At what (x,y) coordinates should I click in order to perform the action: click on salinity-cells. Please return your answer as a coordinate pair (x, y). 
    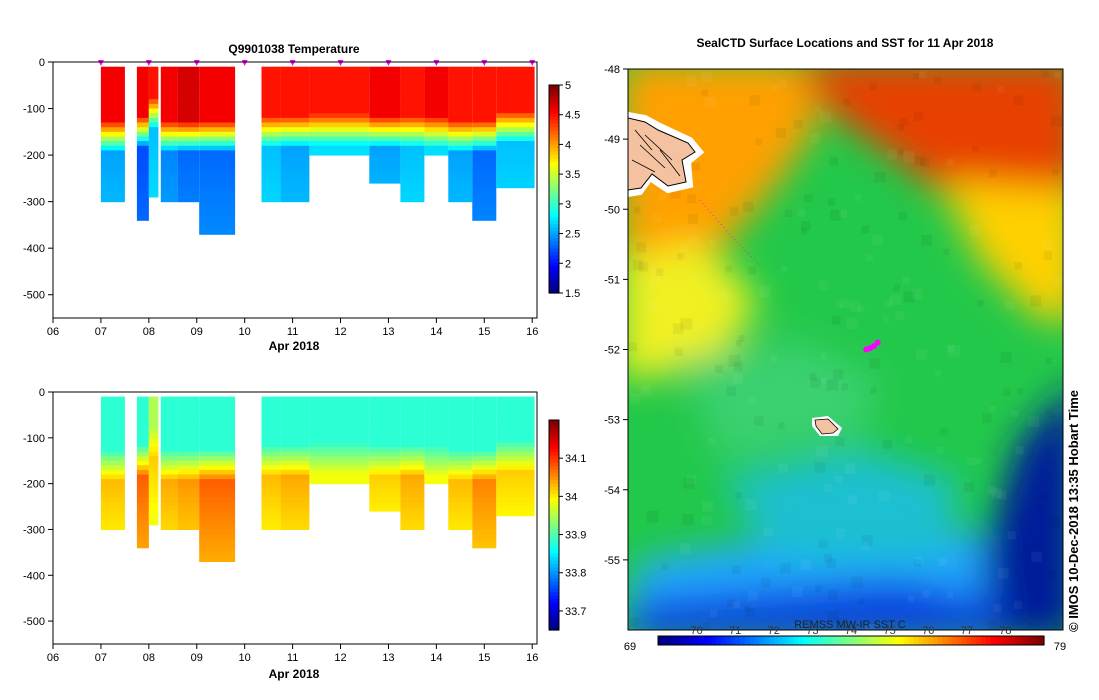
    Looking at the image, I should click on (317, 479).